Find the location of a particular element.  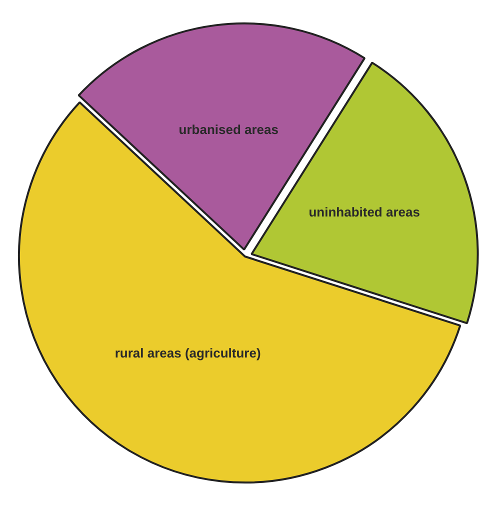

slice-label: rural areas (agriculture) is located at coordinates (187, 353).